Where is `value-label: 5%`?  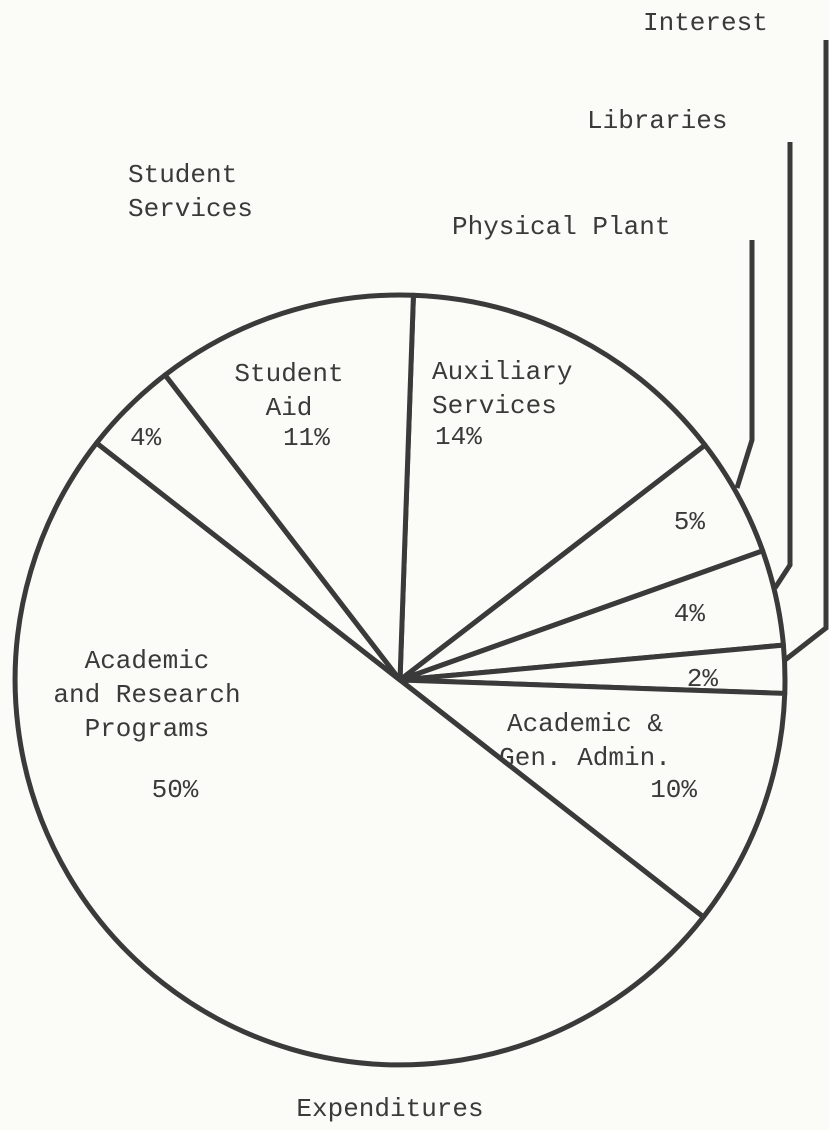
value-label: 5% is located at coordinates (689, 522).